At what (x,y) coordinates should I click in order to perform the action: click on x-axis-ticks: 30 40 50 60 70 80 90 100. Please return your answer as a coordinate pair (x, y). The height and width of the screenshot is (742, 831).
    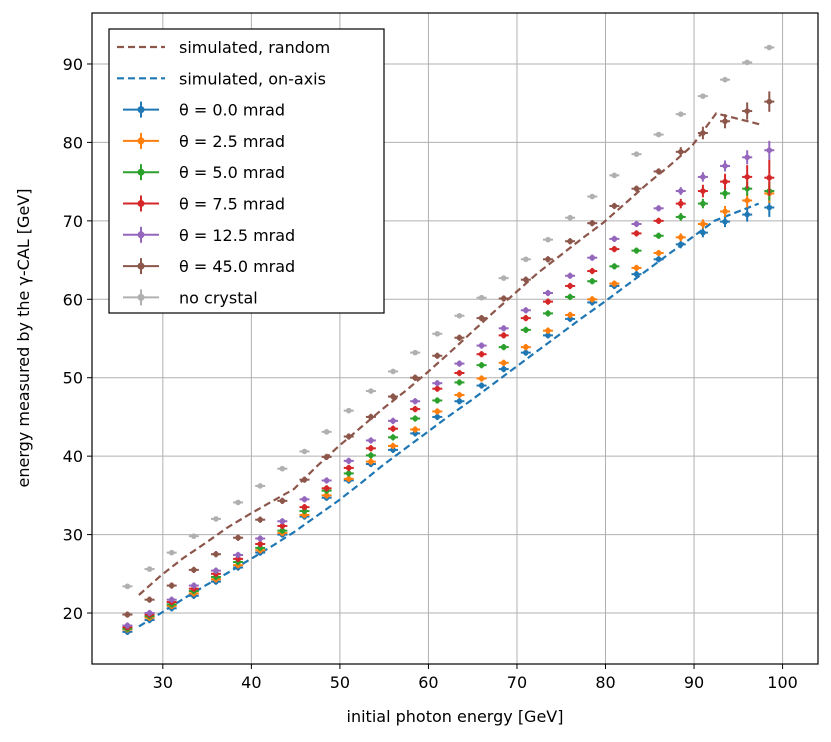
    Looking at the image, I should click on (475, 678).